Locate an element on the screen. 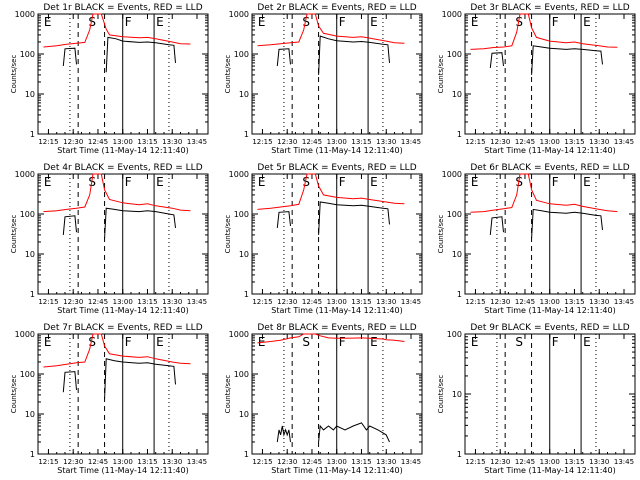  chart-title: Det 9r BLACK = Events, RED = LLD is located at coordinates (549, 328).